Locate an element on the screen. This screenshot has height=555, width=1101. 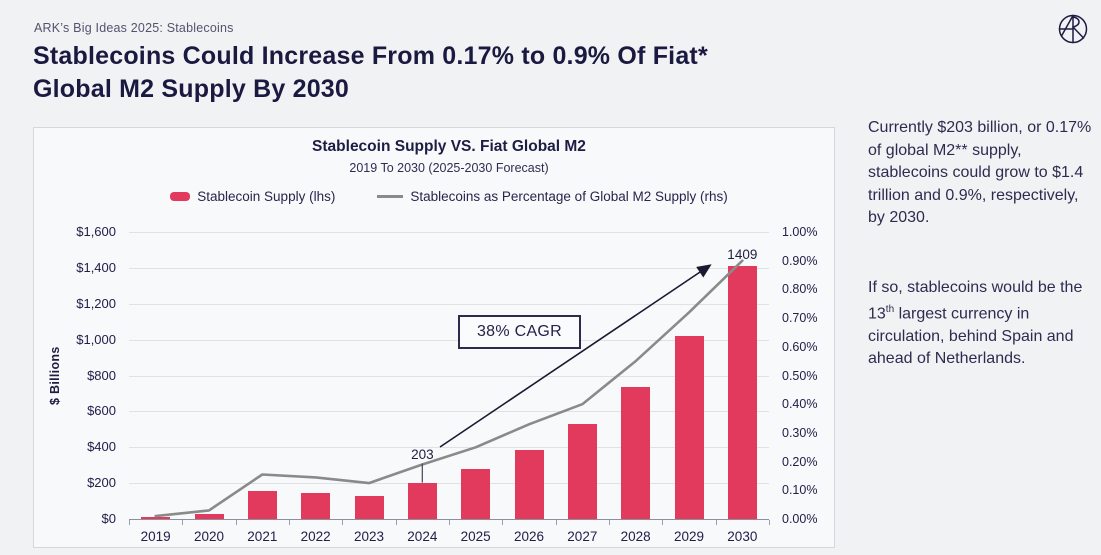
page-title-line2: Global M2 Supply By 2030 is located at coordinates (191, 89).